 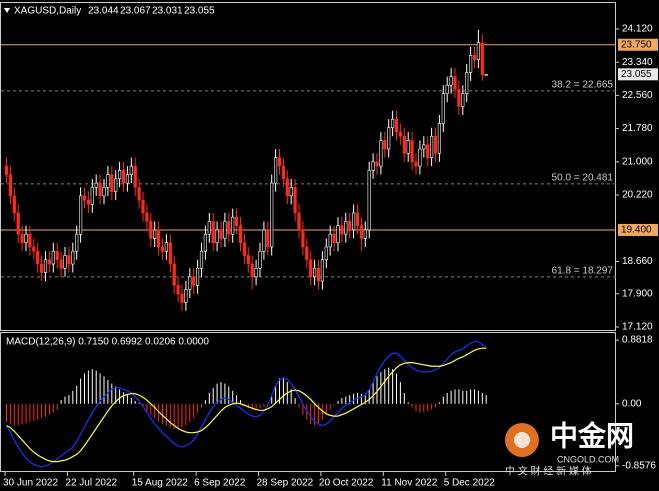 I want to click on header-open: 23.044, so click(x=103, y=11).